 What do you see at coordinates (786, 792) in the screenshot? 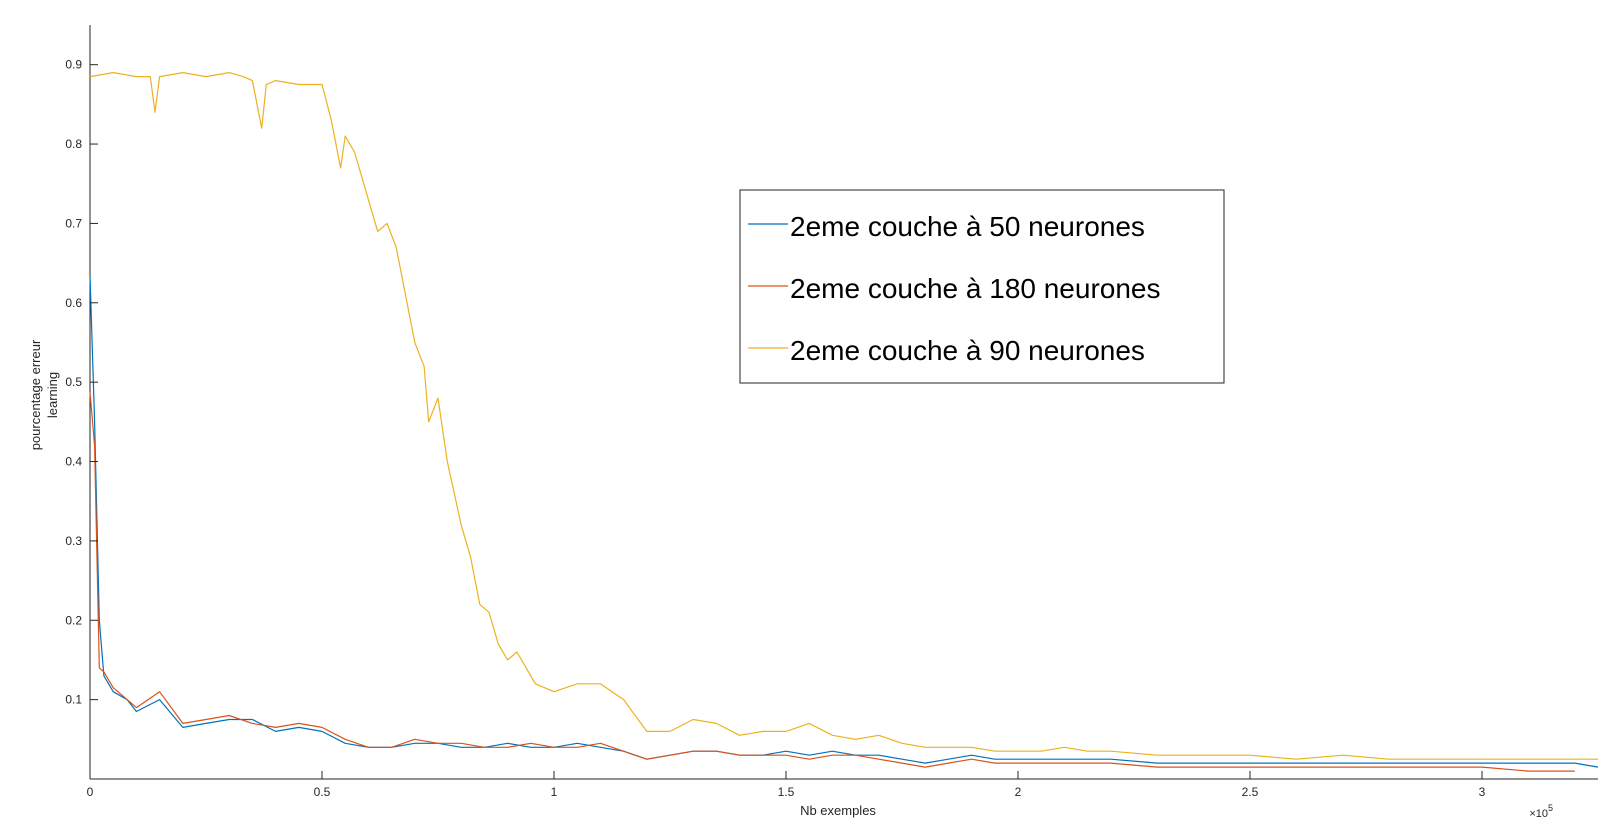
I see `x-tick-label: 1.5` at bounding box center [786, 792].